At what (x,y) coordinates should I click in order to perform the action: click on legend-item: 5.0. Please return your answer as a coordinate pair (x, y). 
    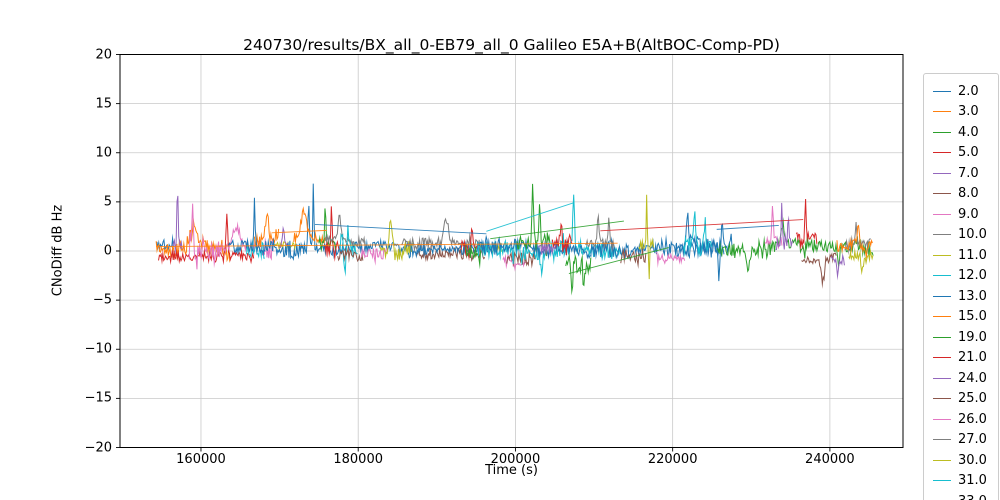
    Looking at the image, I should click on (964, 153).